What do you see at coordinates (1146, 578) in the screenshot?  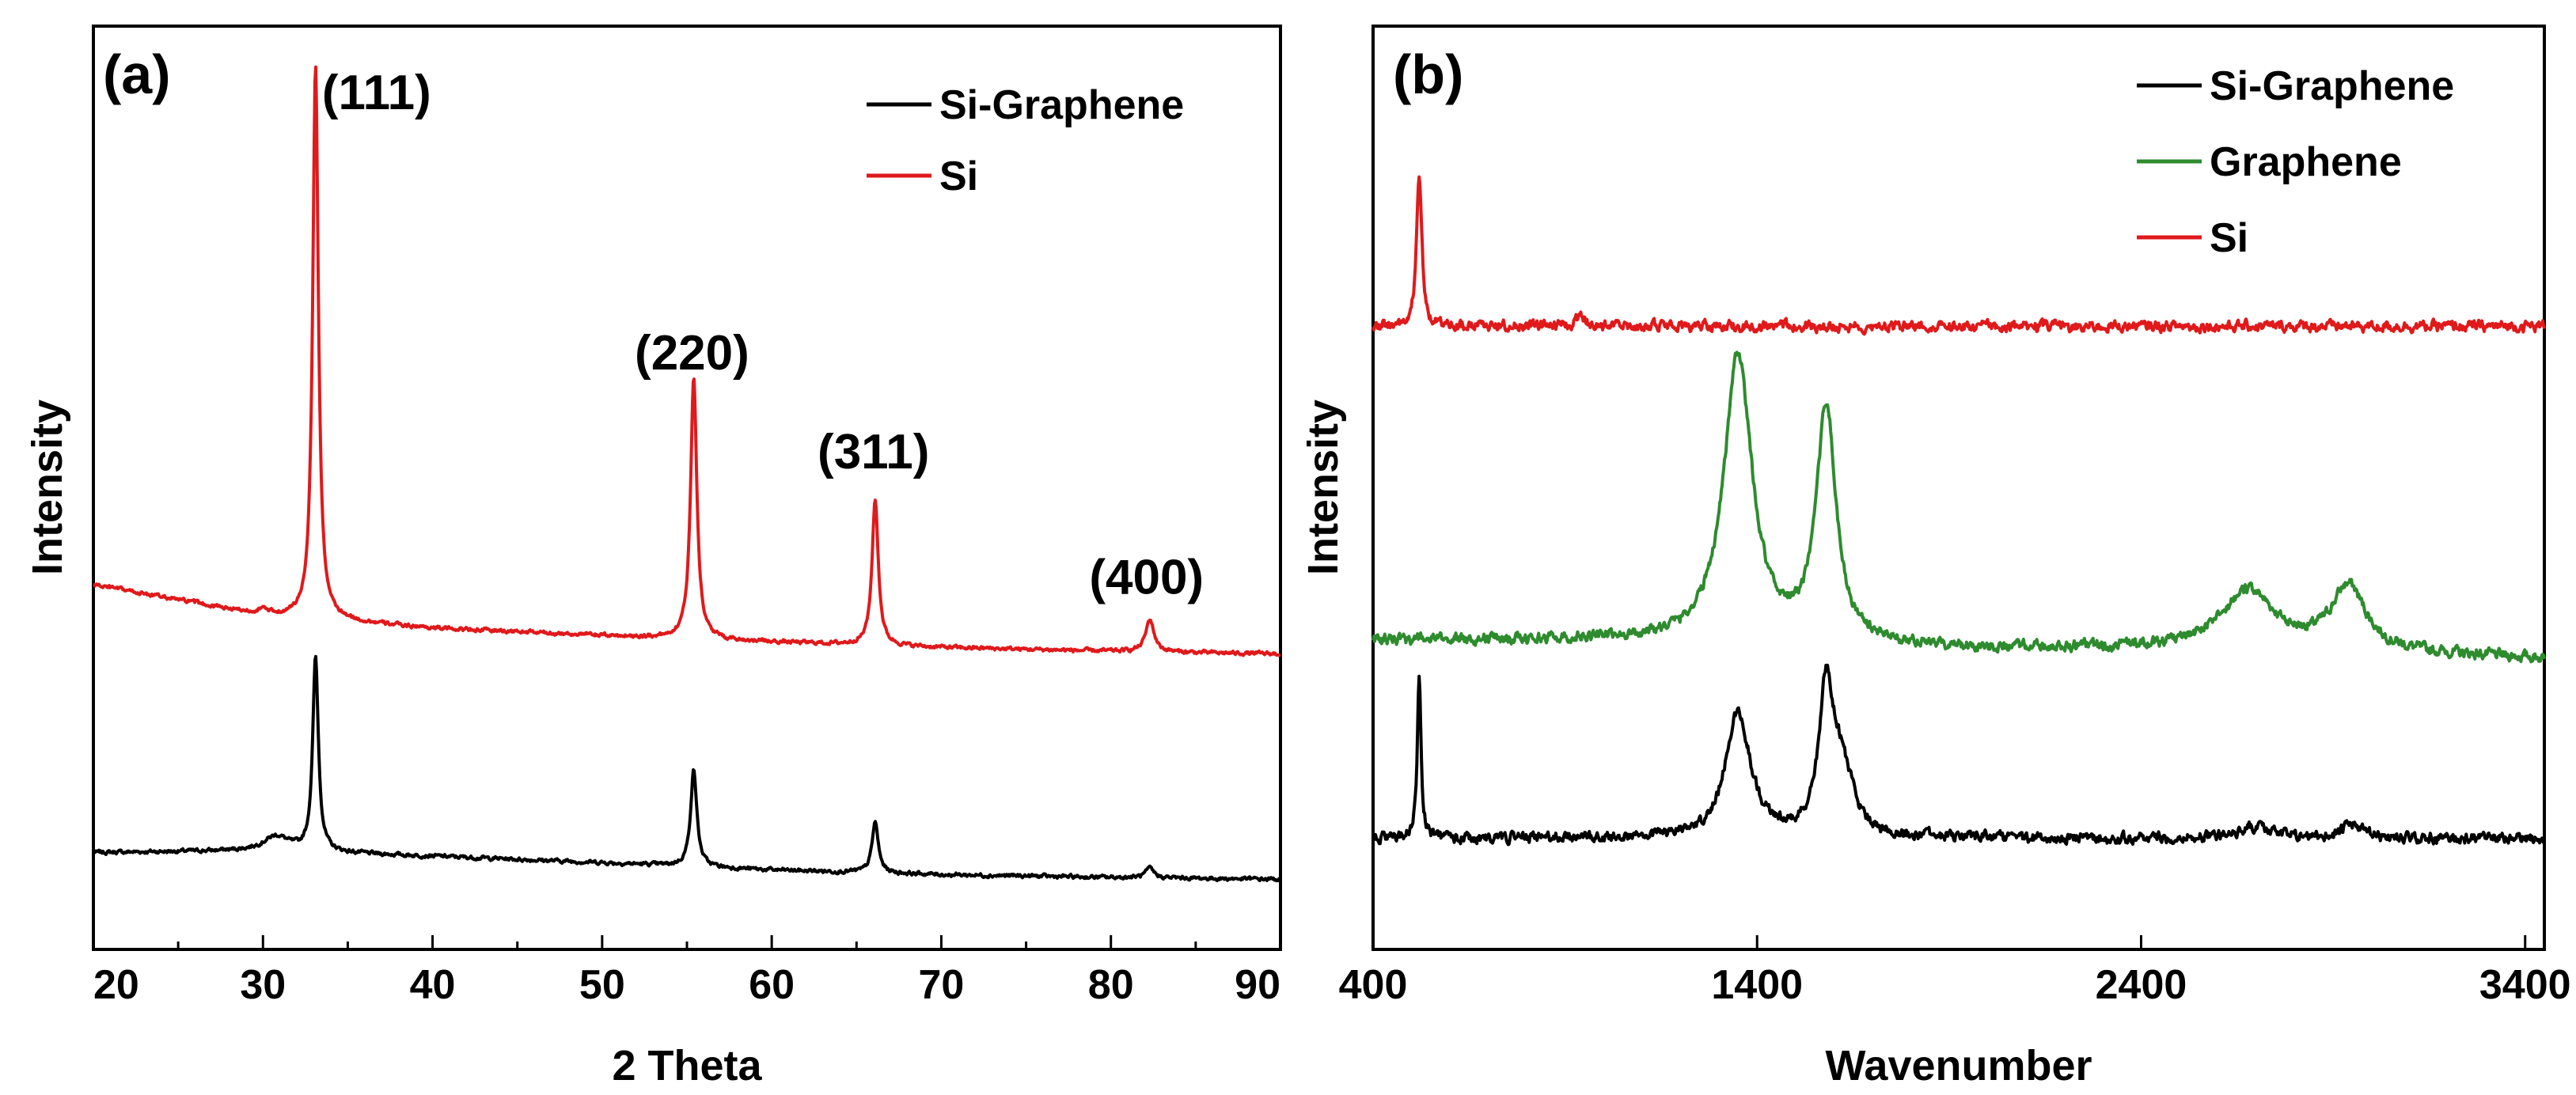 I see `peak-label: (400)` at bounding box center [1146, 578].